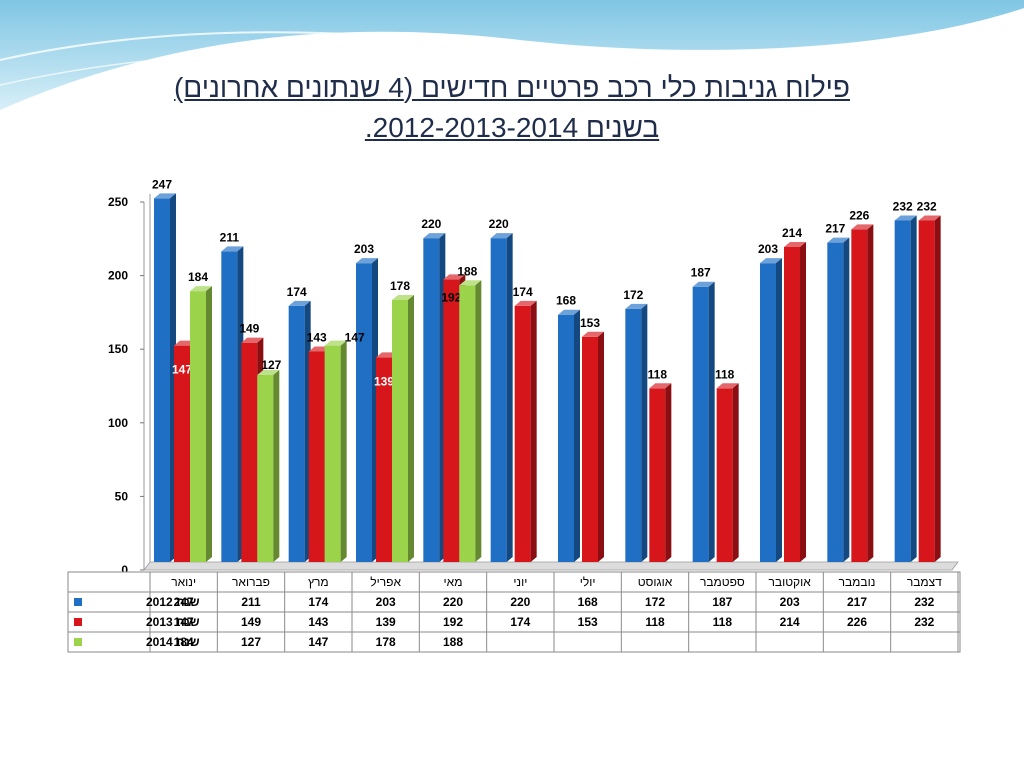 This screenshot has width=1024, height=768. I want to click on table-cell-3-5: 188, so click(453, 642).